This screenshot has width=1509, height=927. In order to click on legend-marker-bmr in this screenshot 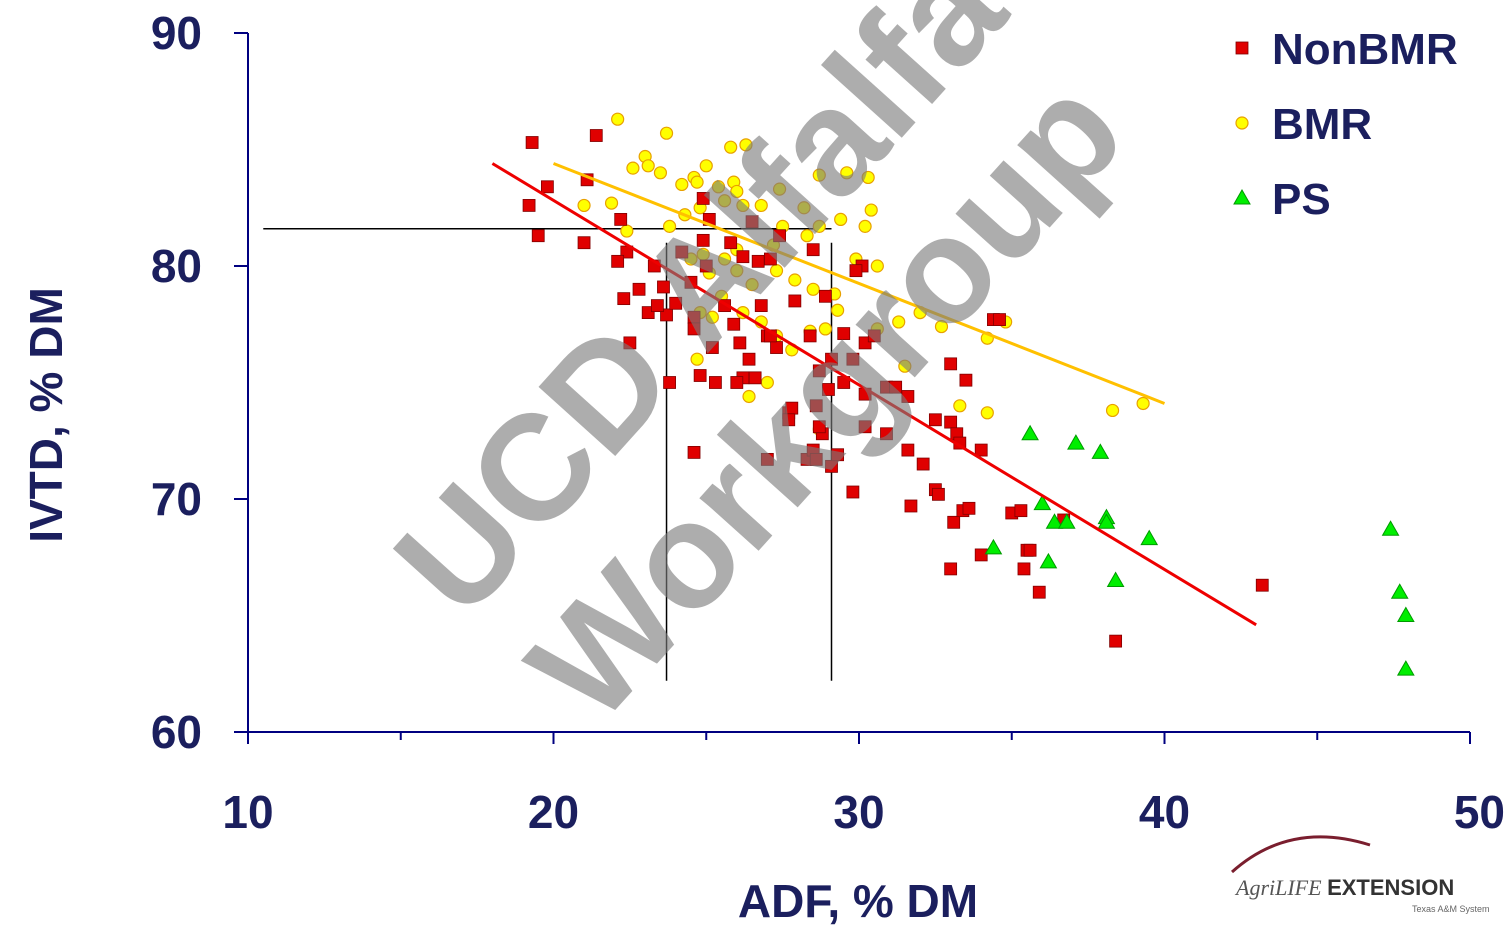, I will do `click(1242, 123)`.